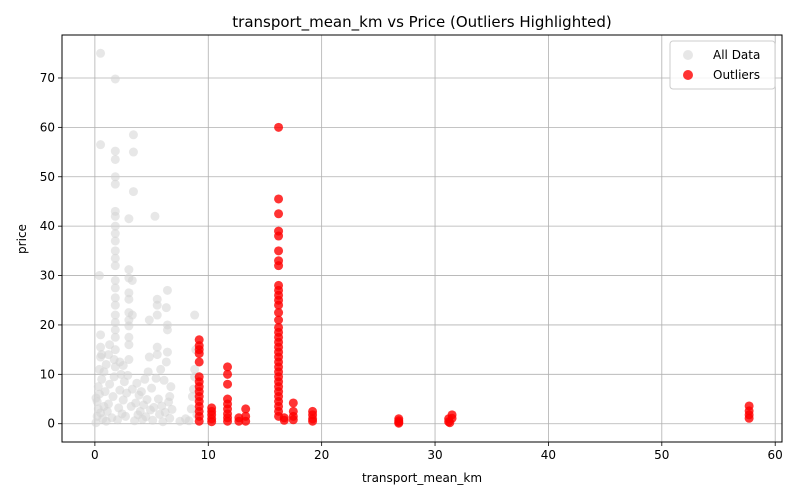 This screenshot has height=500, width=800. I want to click on y-tick-label: 0, so click(51, 424).